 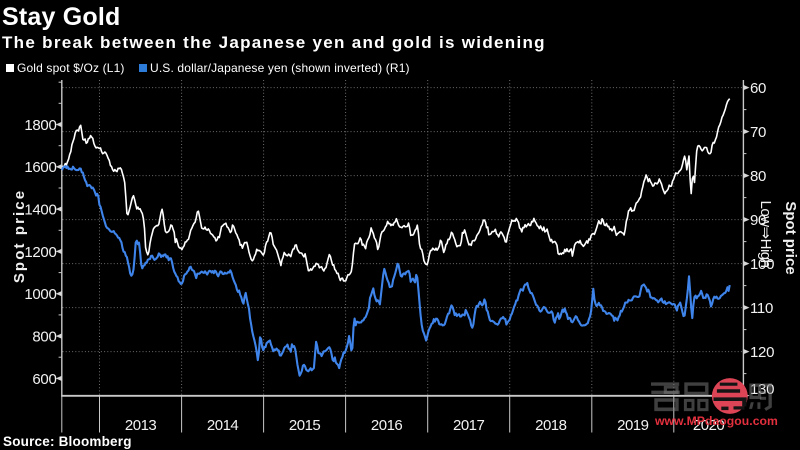 What do you see at coordinates (44, 337) in the screenshot?
I see `svg-text: 800` at bounding box center [44, 337].